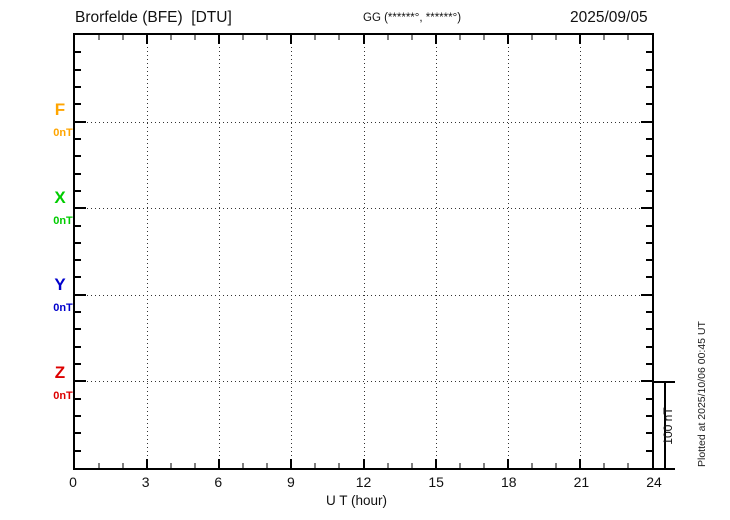 This screenshot has width=730, height=520. I want to click on channel-baseline-label-F: 0nT, so click(63, 133).